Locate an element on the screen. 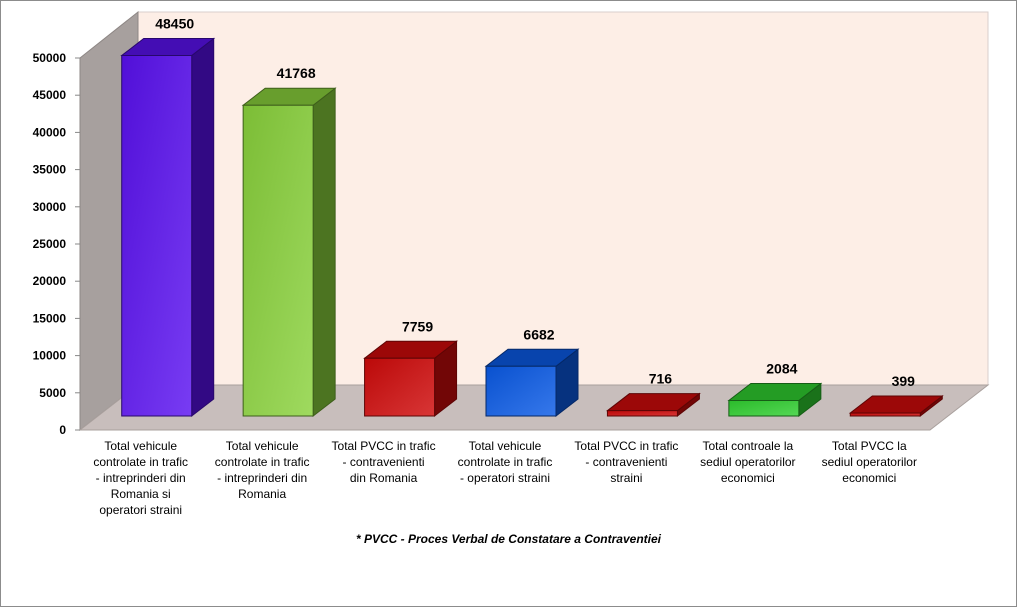  y-tick-label: 45000 is located at coordinates (50, 95).